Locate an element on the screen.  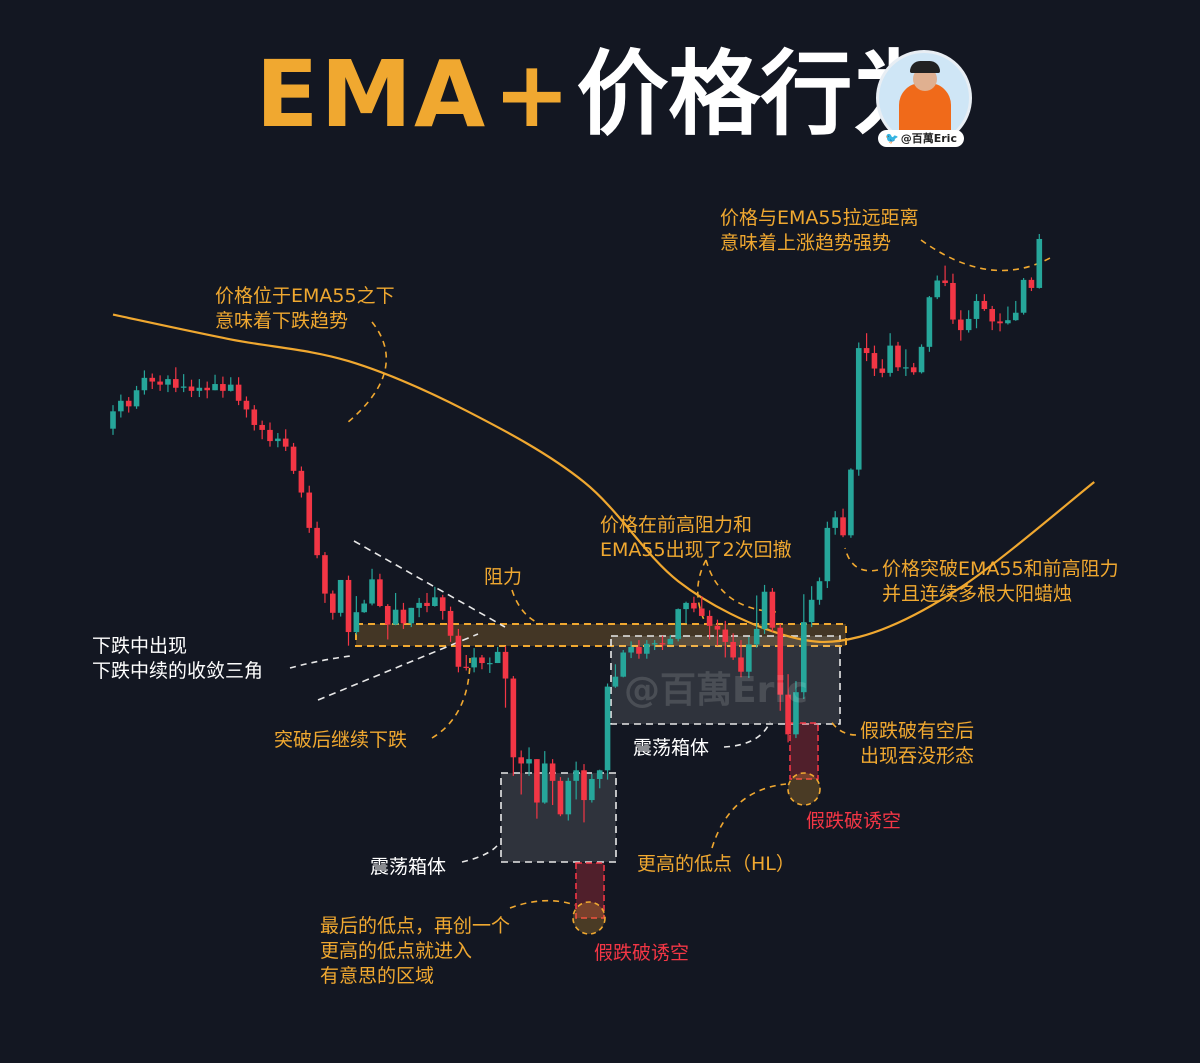
pointer-continue-down is located at coordinates (451, 698).